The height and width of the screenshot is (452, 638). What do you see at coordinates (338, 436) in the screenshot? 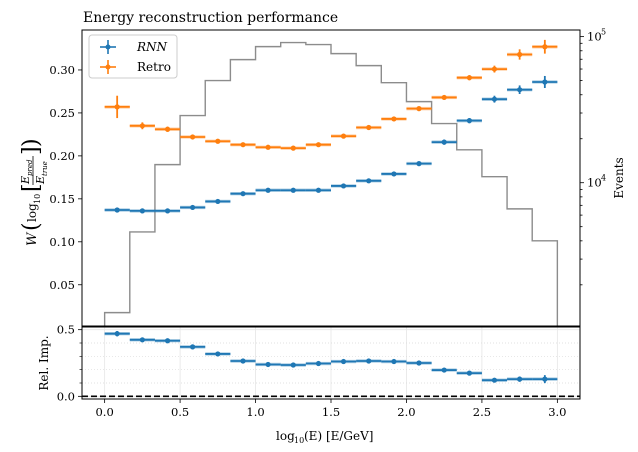
I see `svg-text: (E) [E/GeV]` at bounding box center [338, 436].